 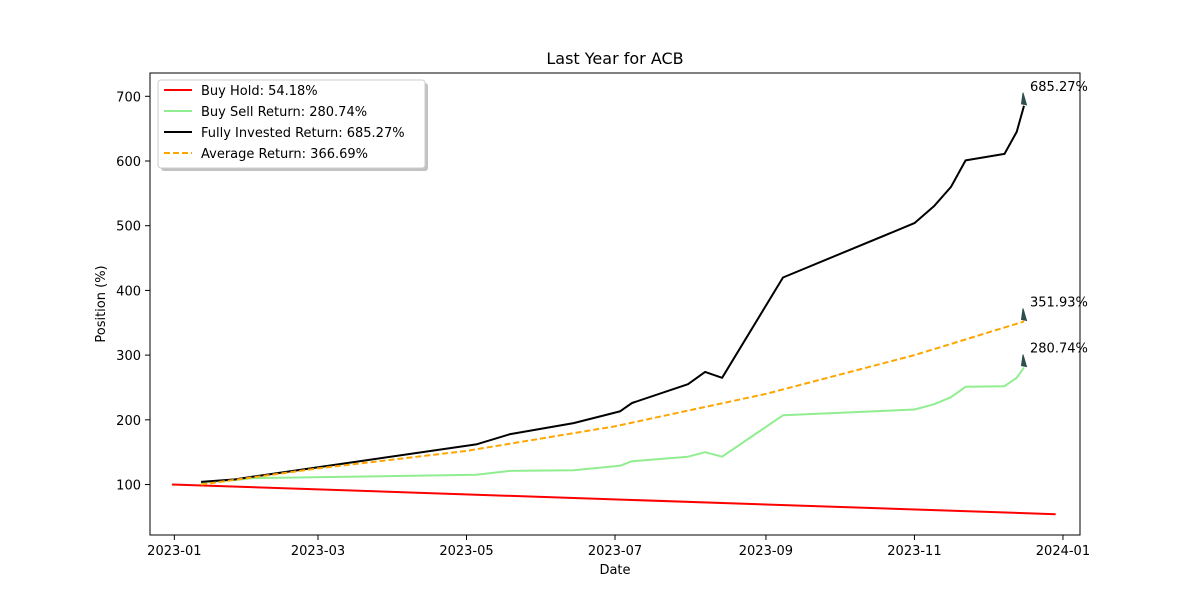 I want to click on legend-label-3: Average Return: 366.69%, so click(x=284, y=154).